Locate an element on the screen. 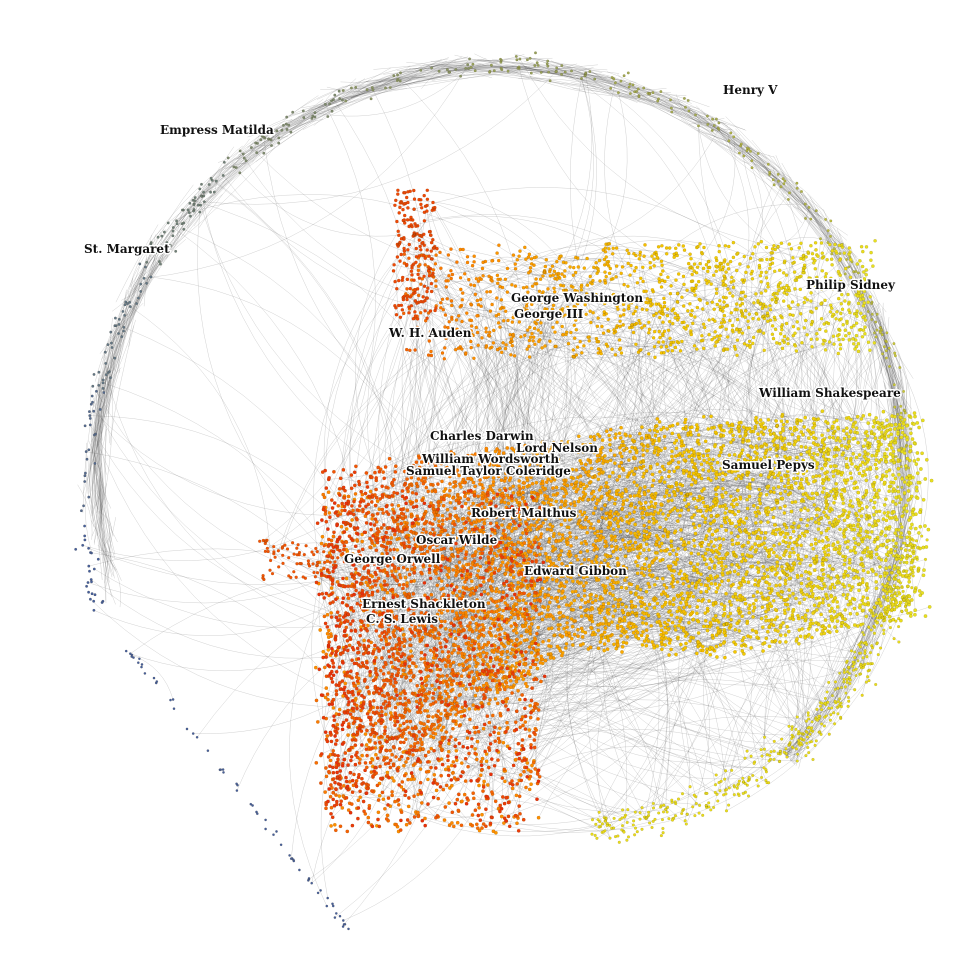 This screenshot has height=954, width=980. label-st-margaret: St. Margaret is located at coordinates (127, 249).